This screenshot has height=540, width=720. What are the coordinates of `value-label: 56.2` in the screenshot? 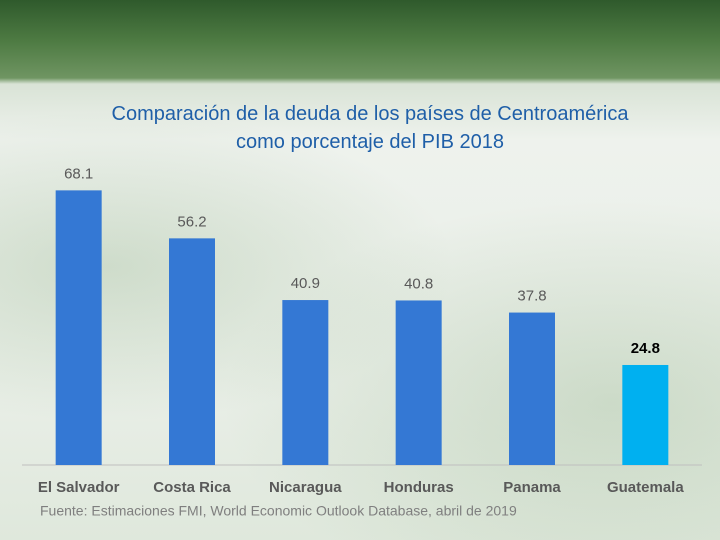 It's located at (191, 221).